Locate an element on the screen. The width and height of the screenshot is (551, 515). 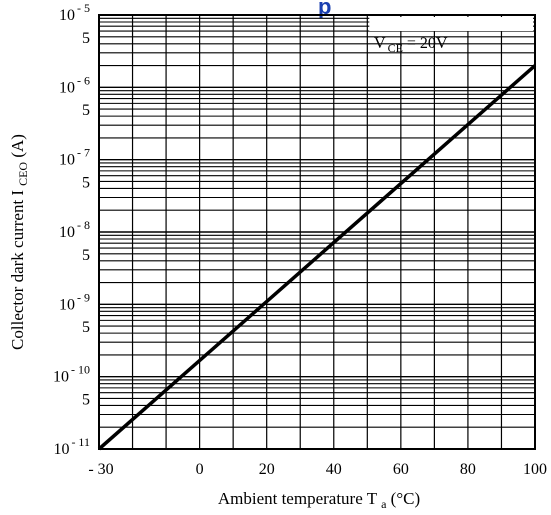
y-tick-label: 10- 8 is located at coordinates (74, 229).